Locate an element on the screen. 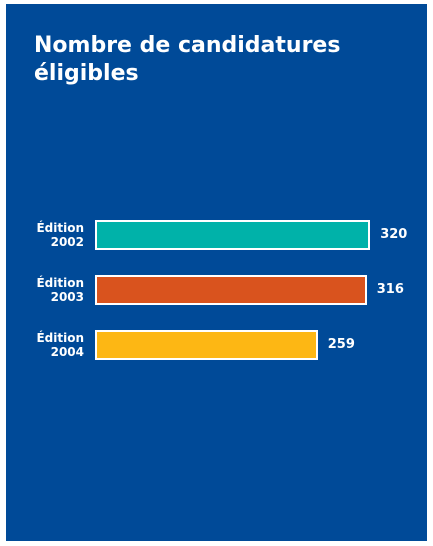  category-label: Édition 2003 is located at coordinates (60, 290).